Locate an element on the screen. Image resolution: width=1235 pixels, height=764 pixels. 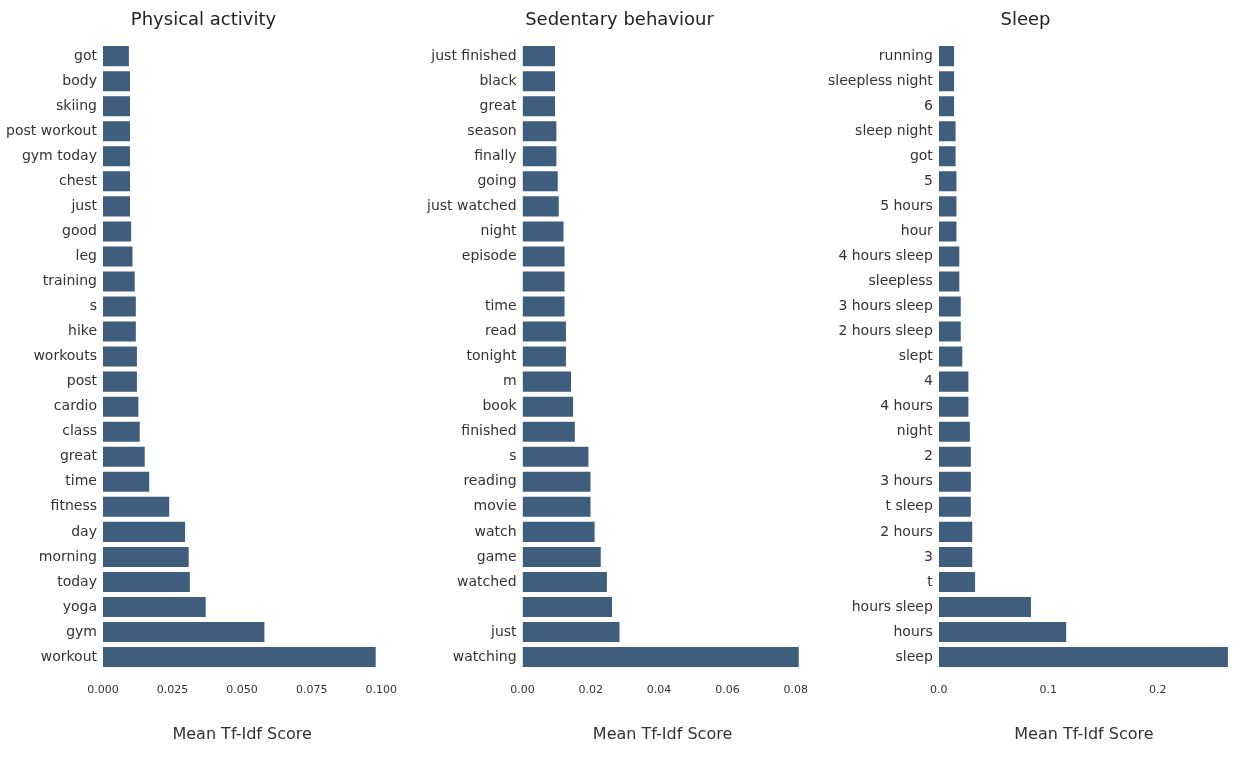
y-tick-label: just finished is located at coordinates (473, 54).